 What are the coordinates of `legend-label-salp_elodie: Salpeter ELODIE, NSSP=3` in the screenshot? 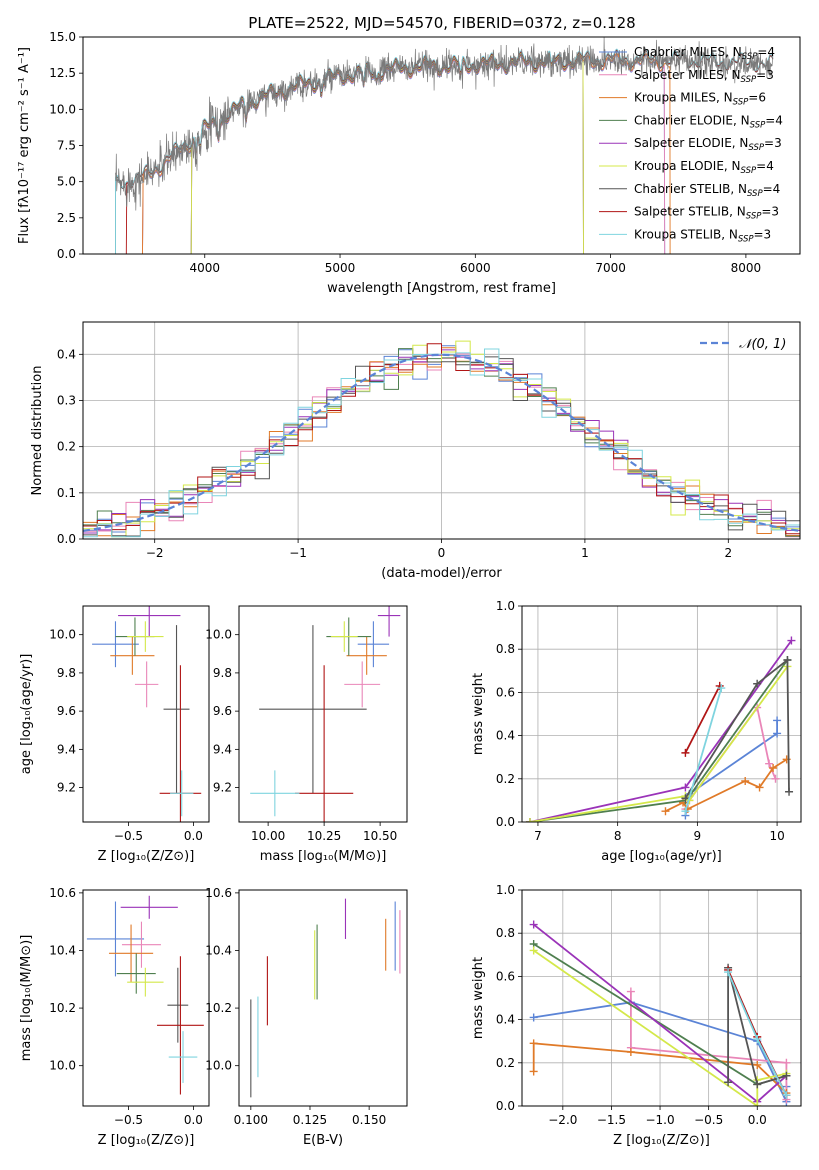 It's located at (708, 144).